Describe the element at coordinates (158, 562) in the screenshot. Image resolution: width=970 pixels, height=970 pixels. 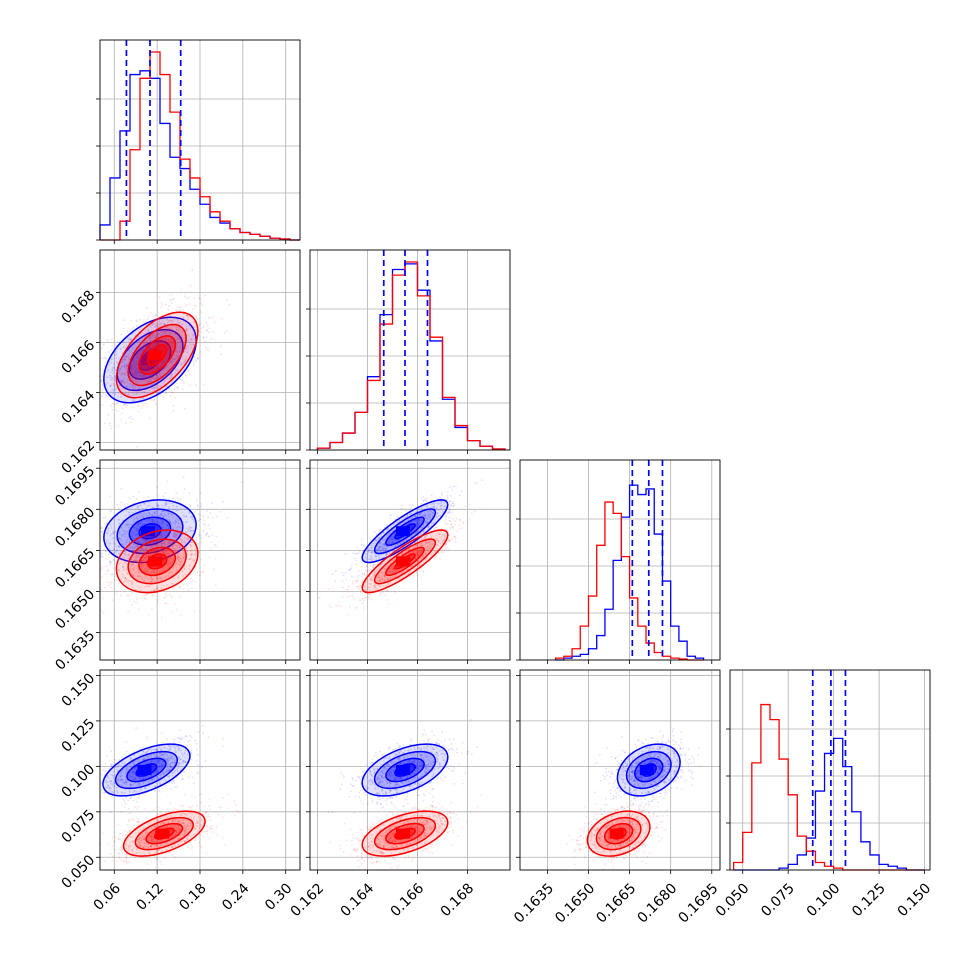
I see `scatter-red` at that location.